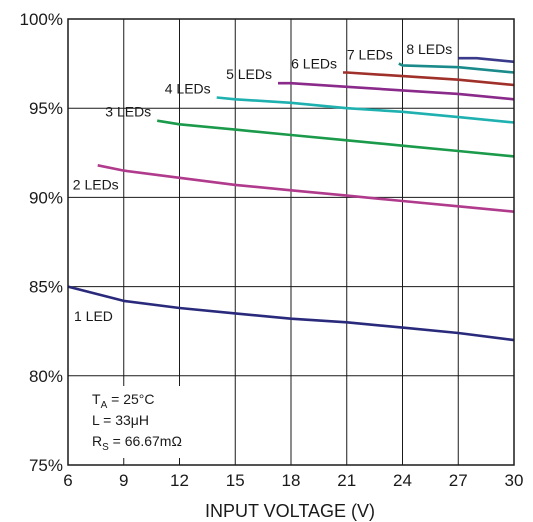 This screenshot has width=533, height=522. Describe the element at coordinates (123, 480) in the screenshot. I see `x-tick-label: 9` at that location.